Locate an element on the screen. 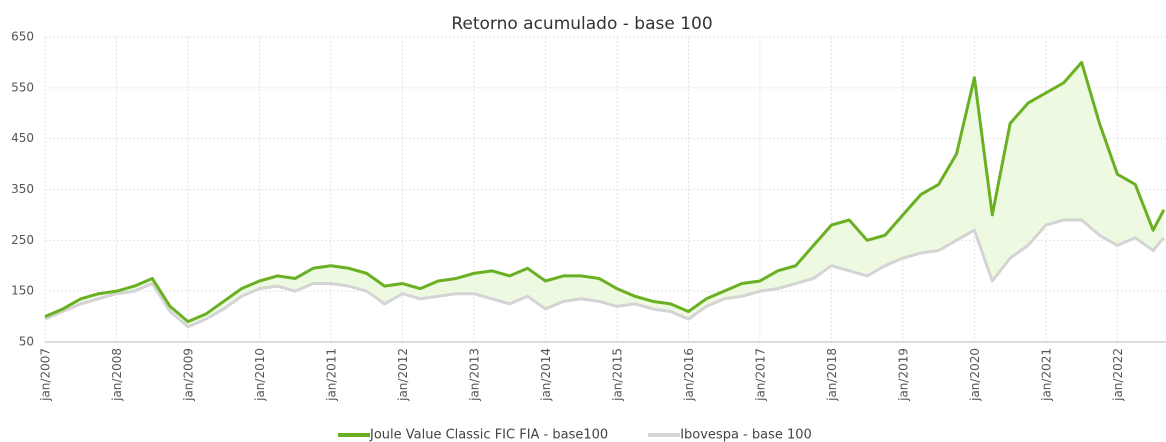 The width and height of the screenshot is (1166, 442). y-tick-label: 350 is located at coordinates (22, 189).